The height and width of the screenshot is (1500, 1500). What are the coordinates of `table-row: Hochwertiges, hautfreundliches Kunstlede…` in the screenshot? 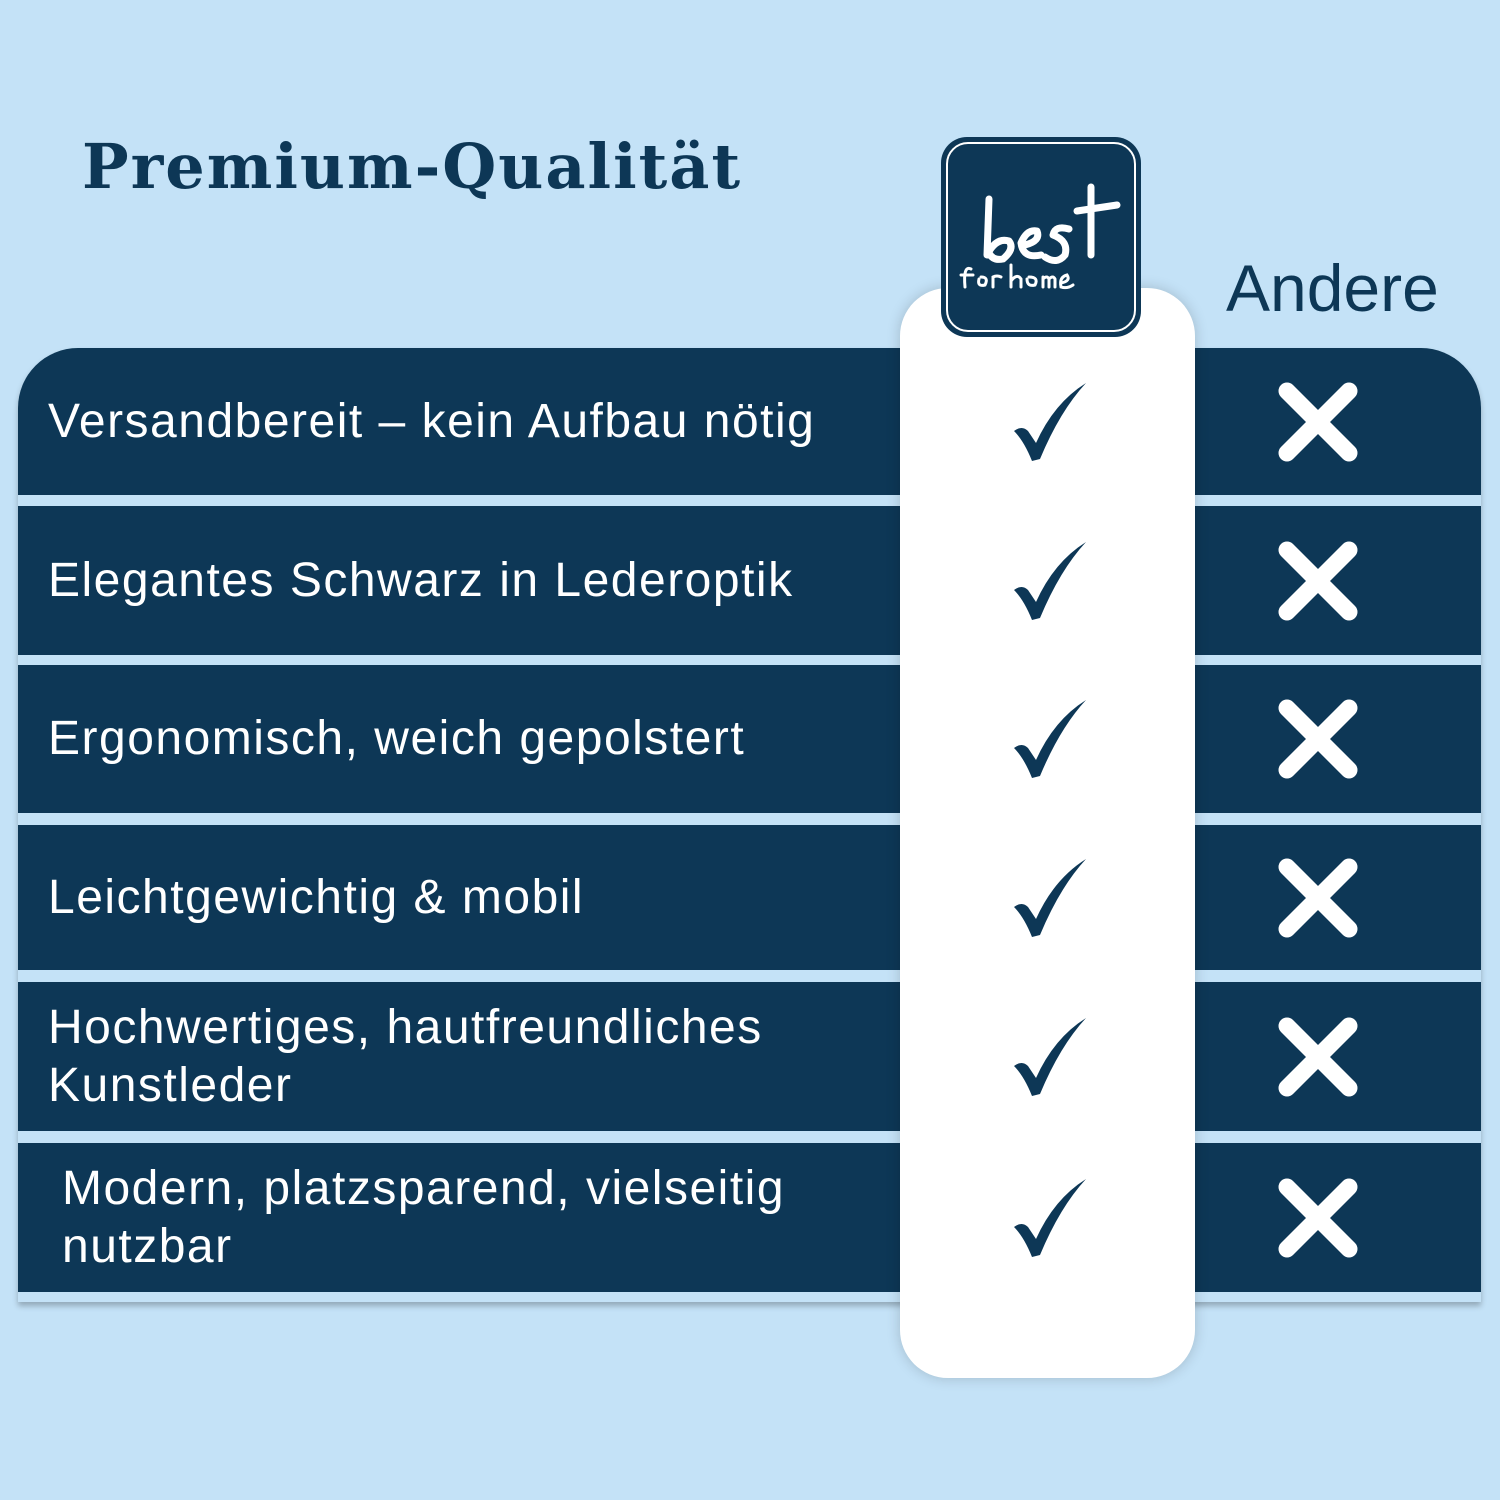 It's located at (749, 1056).